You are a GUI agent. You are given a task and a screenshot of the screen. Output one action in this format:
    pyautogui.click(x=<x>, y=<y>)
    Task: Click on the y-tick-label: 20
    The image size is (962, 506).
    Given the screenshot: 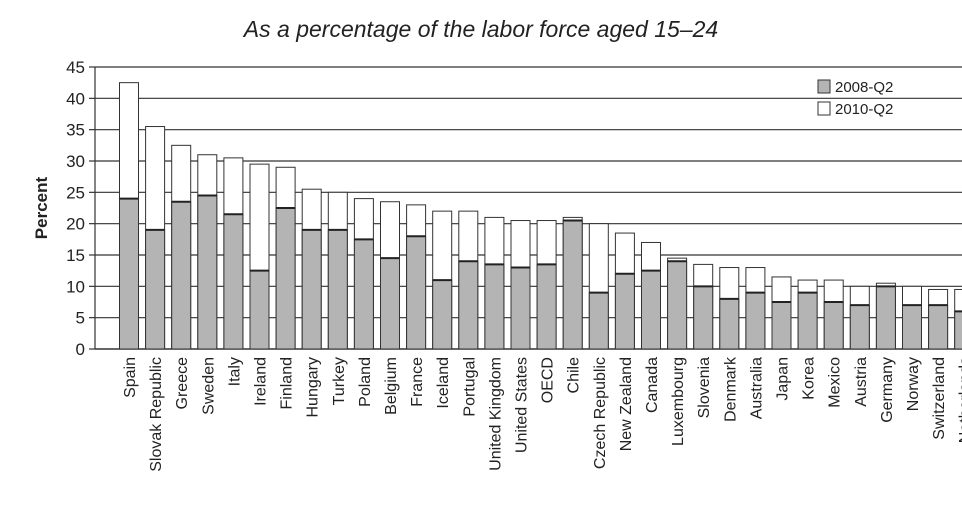 What is the action you would take?
    pyautogui.click(x=75, y=224)
    